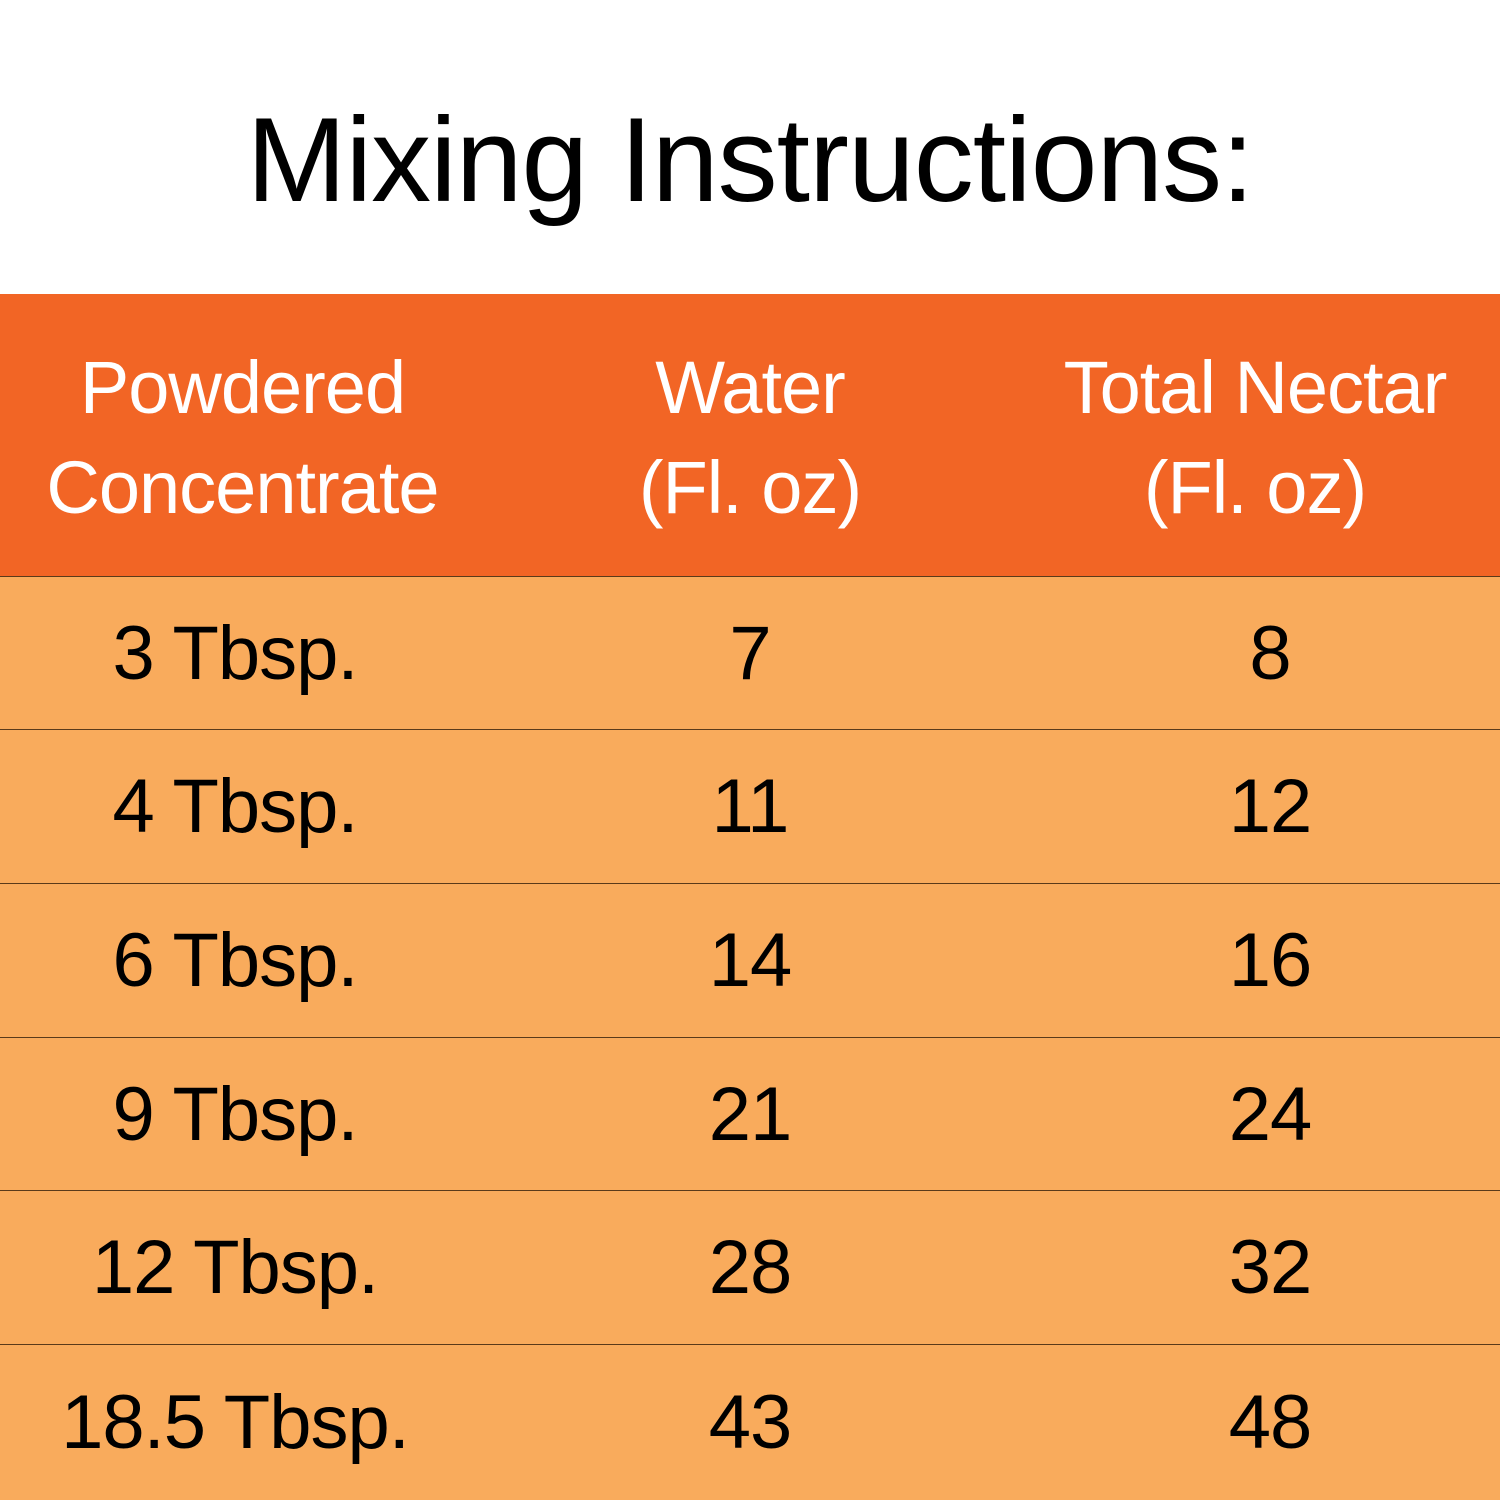 This screenshot has width=1500, height=1500. What do you see at coordinates (1270, 960) in the screenshot?
I see `total-nectar-cell: 16` at bounding box center [1270, 960].